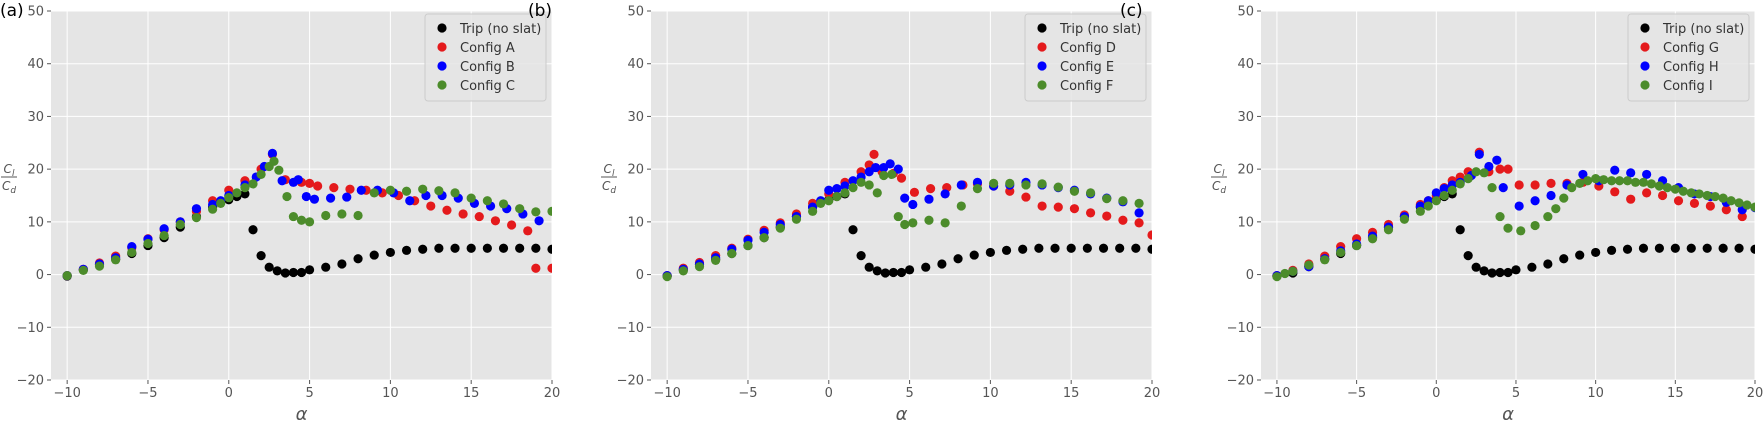 Image resolution: width=1763 pixels, height=424 pixels. Describe the element at coordinates (1755, 393) in the screenshot. I see `x-tick-label: 20` at that location.